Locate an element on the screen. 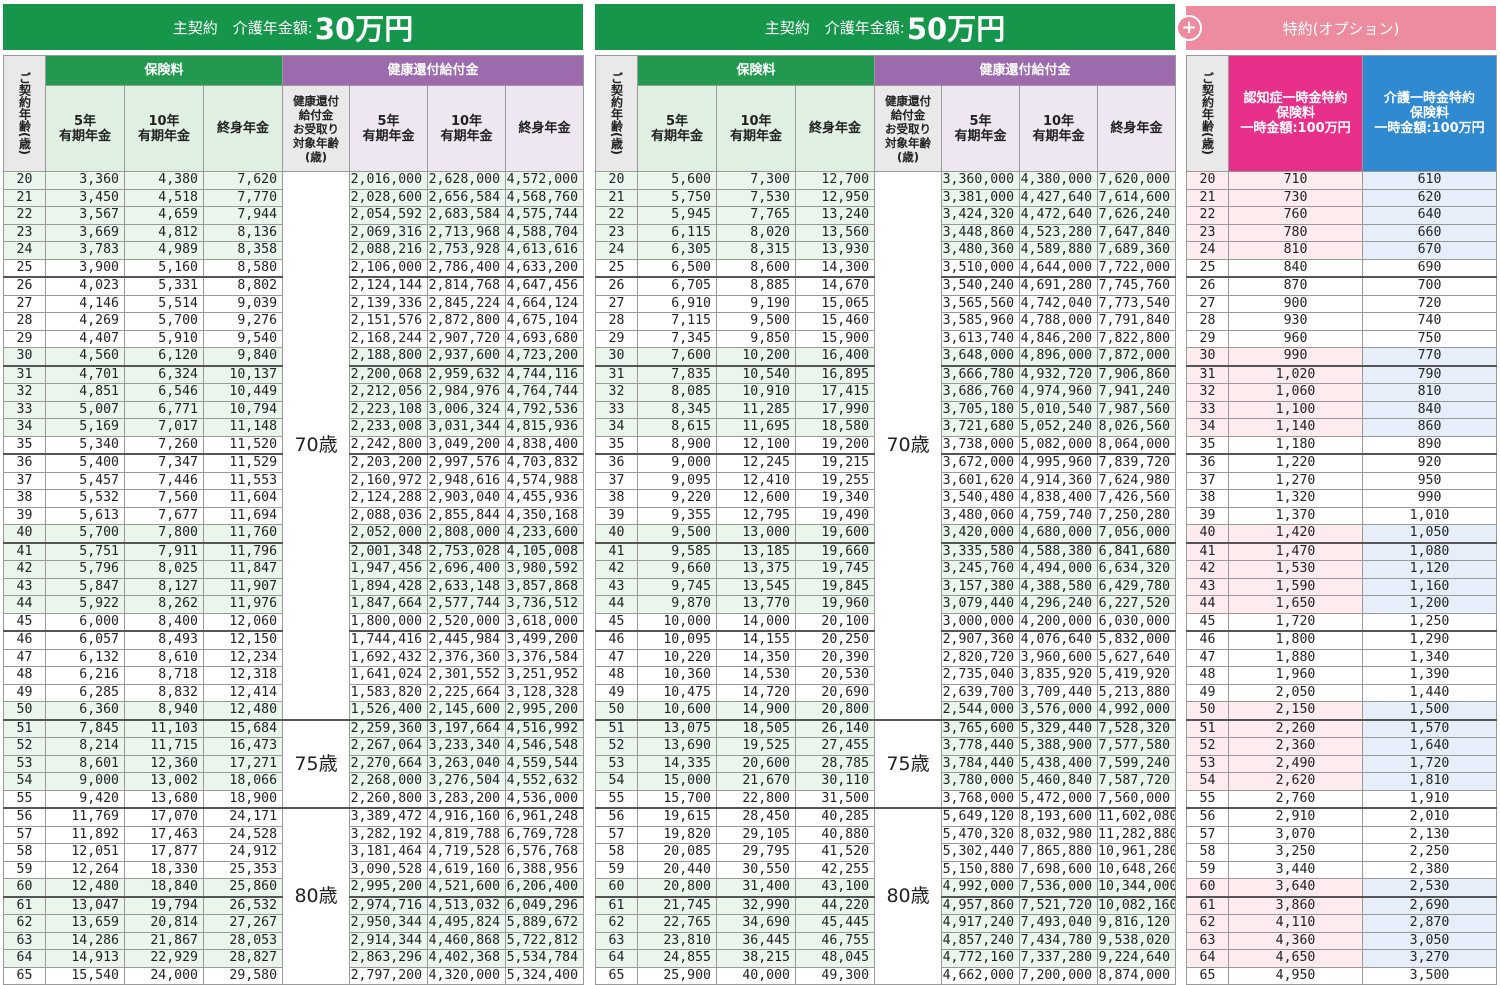 The height and width of the screenshot is (985, 1500). age-cell: 23 is located at coordinates (24, 232).